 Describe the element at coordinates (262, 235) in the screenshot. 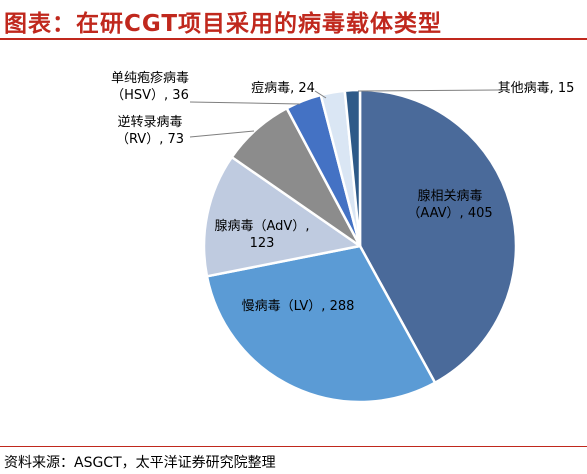

I see `data-label-3: 腺病毒（AdV）, 123` at that location.